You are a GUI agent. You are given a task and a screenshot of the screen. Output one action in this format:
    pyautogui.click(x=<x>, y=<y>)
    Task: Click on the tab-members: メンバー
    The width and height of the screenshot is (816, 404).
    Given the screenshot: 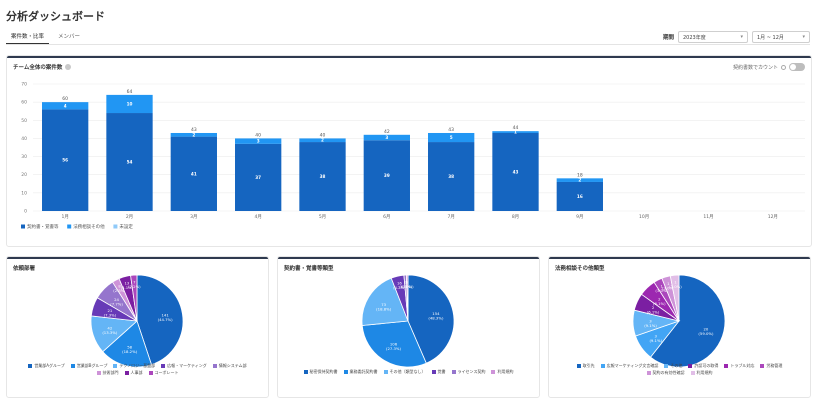 What is the action you would take?
    pyautogui.click(x=69, y=37)
    